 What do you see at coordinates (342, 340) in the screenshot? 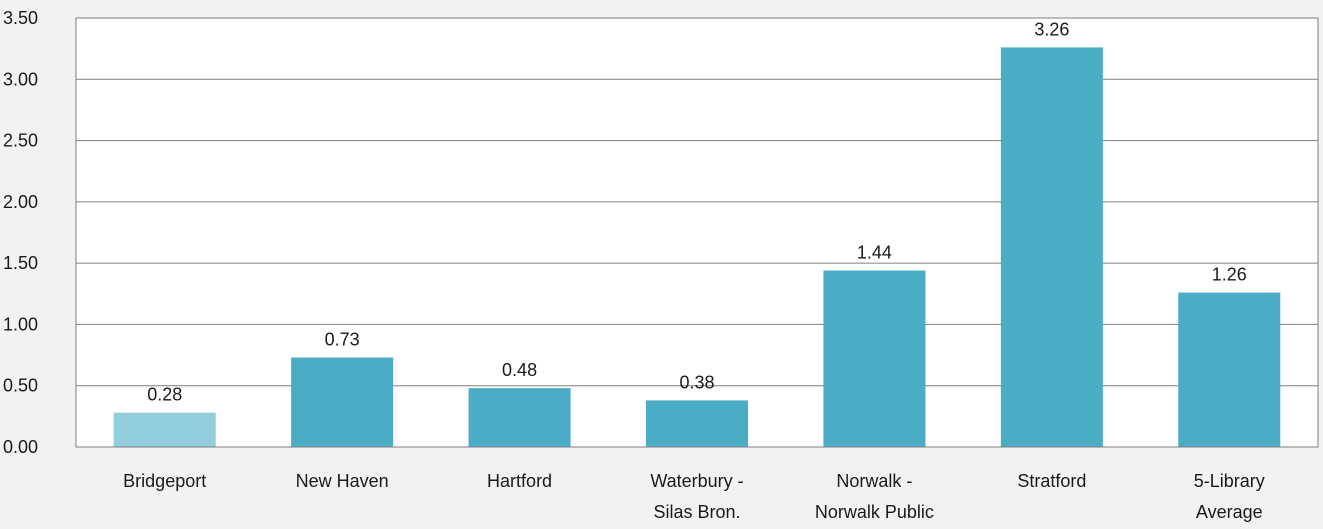
I see `data-label: 0.73` at bounding box center [342, 340].